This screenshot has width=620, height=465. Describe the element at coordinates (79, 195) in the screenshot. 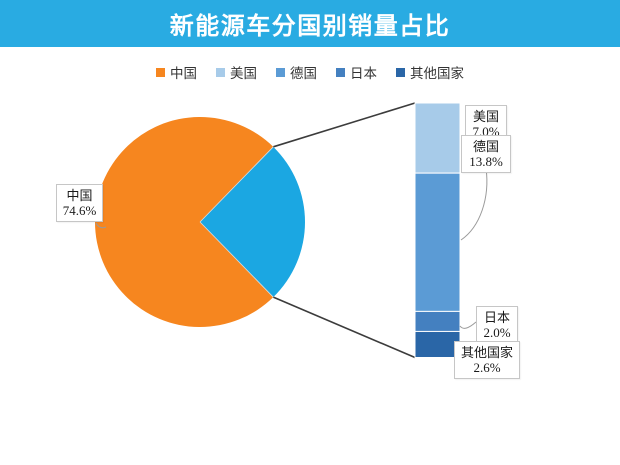

I see `china-label-name: 中国` at that location.